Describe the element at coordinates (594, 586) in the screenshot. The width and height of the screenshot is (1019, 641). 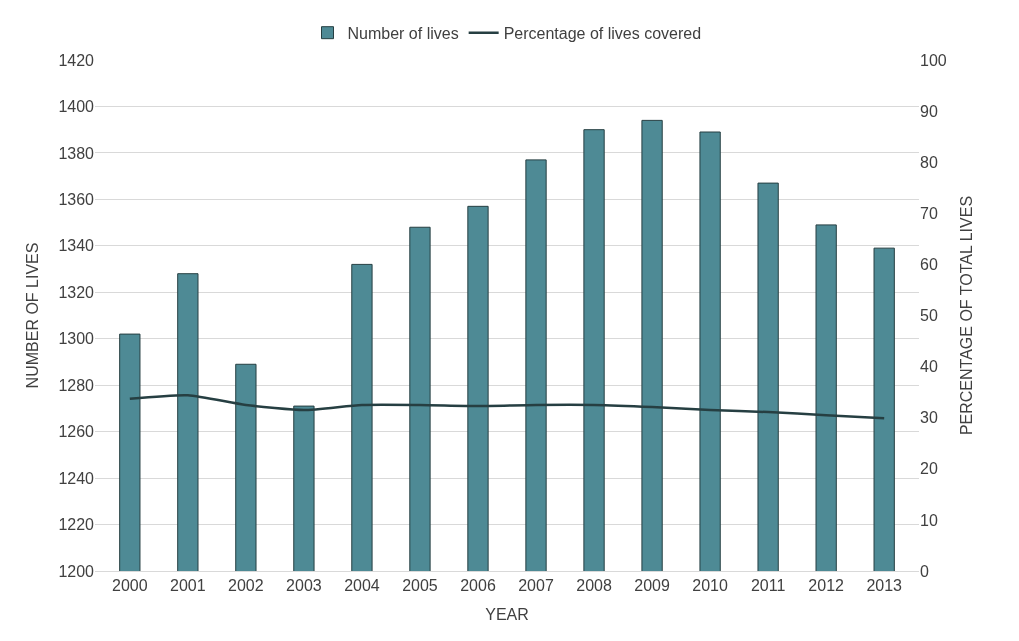
I see `x-tick-label: 2008` at that location.